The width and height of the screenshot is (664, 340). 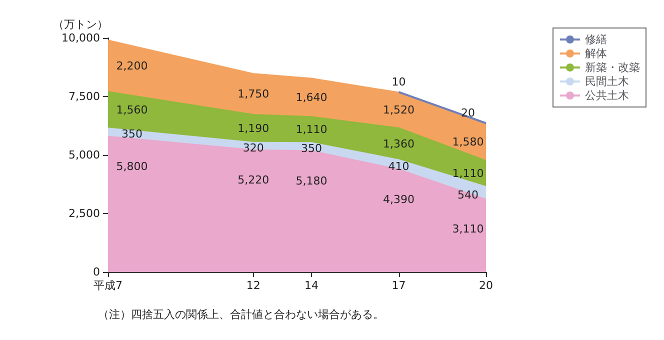 I want to click on legend-label: 公共土木, so click(x=607, y=95).